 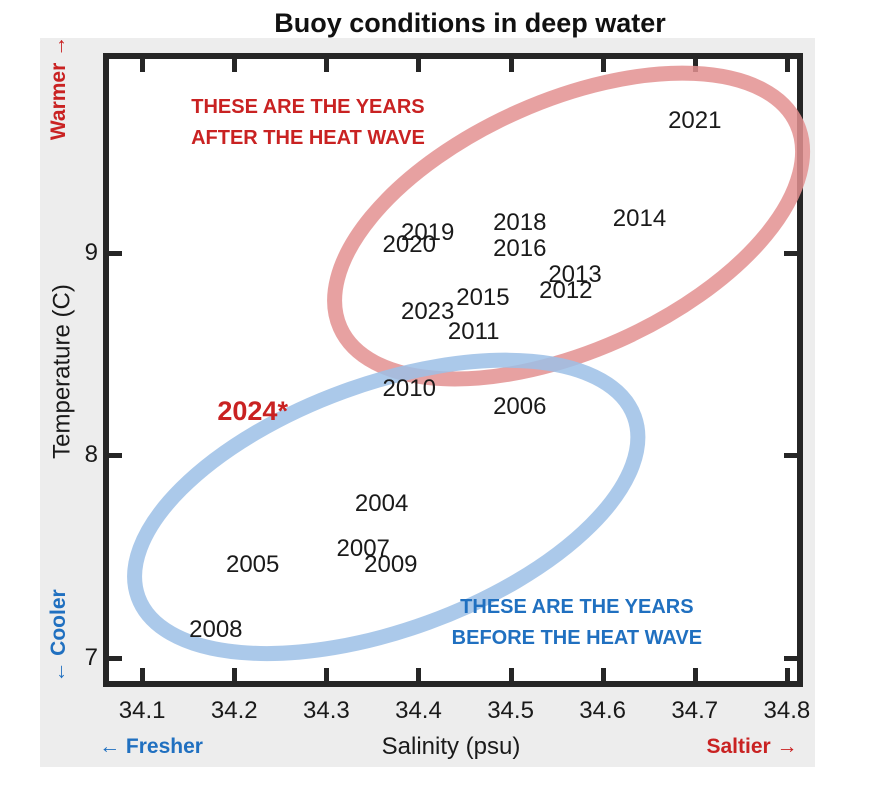 I want to click on year-label-2016: 2016, so click(x=520, y=248).